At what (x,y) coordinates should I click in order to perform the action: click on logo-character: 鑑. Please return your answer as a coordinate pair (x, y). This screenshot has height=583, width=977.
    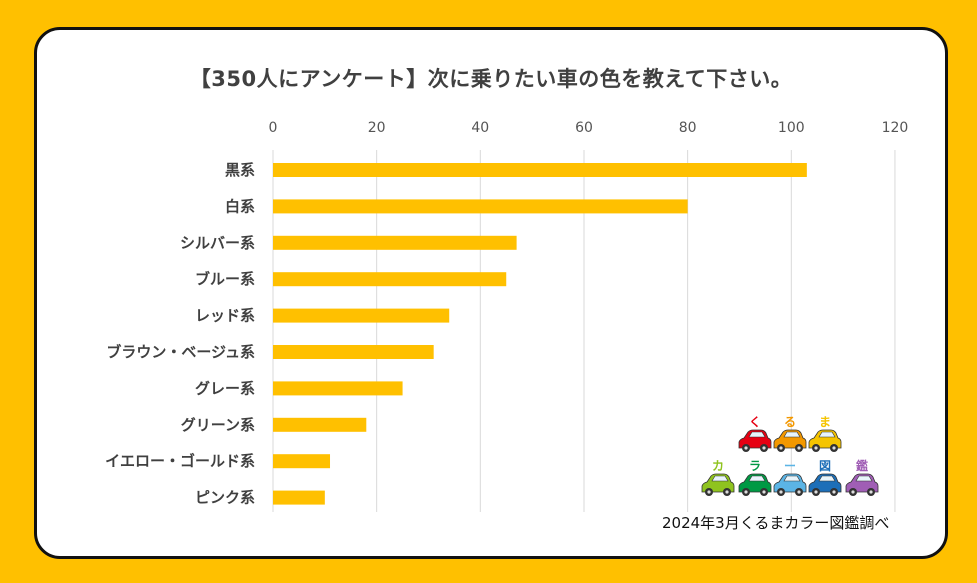
    Looking at the image, I should click on (862, 465).